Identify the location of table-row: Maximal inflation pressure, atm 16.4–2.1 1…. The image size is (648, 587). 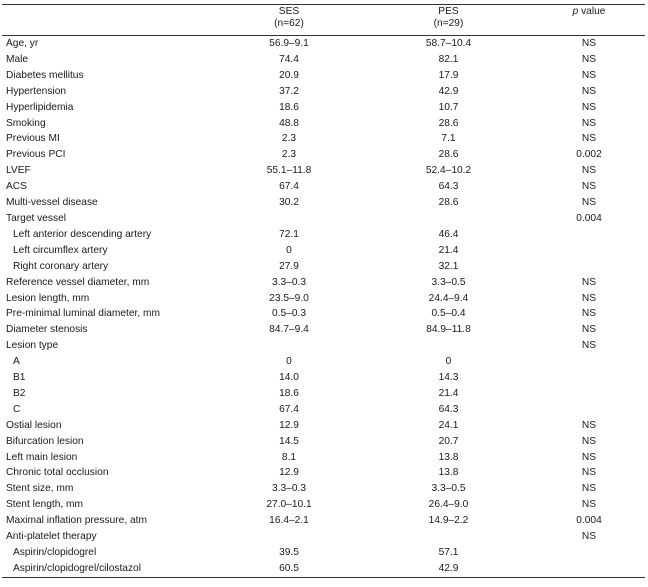
(323, 521).